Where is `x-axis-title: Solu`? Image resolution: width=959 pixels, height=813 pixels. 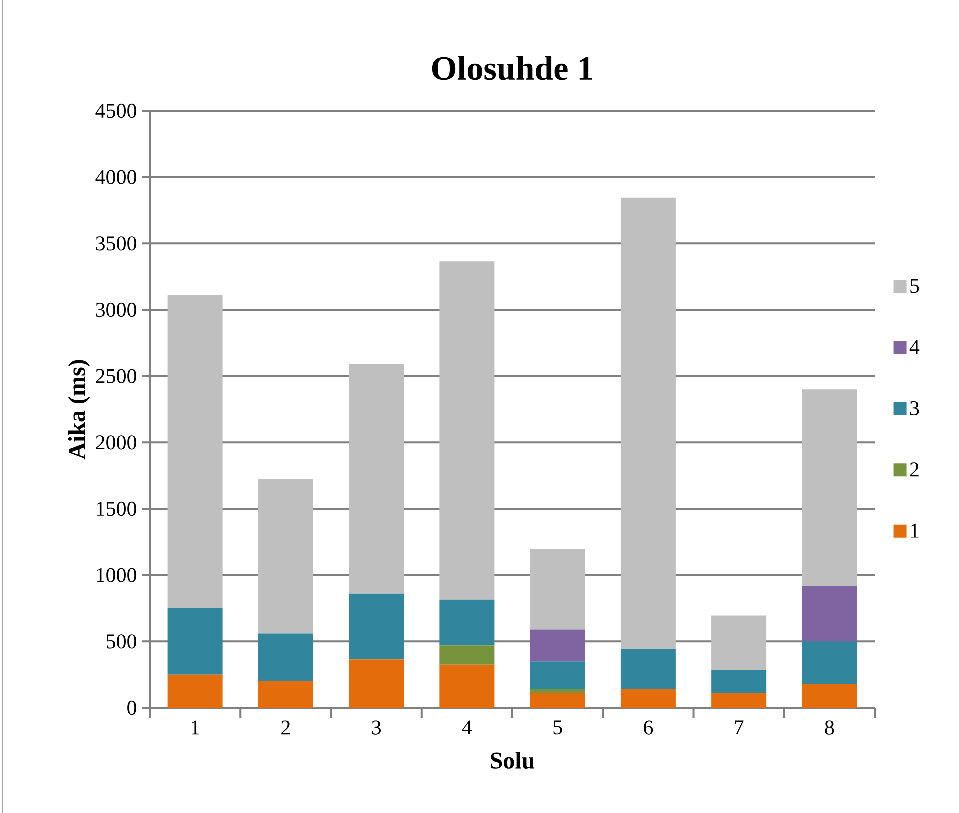
x-axis-title: Solu is located at coordinates (513, 760).